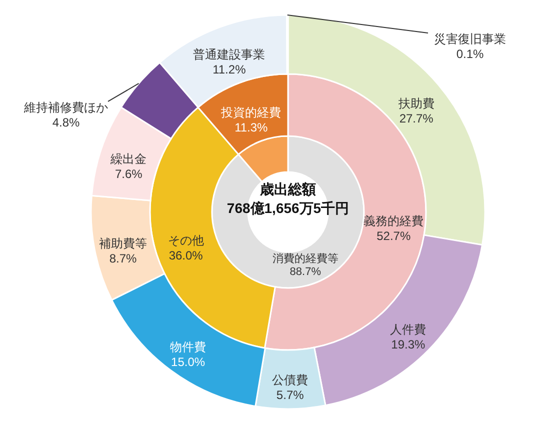 The width and height of the screenshot is (550, 433). What do you see at coordinates (251, 113) in the screenshot?
I see `slice-label: 投資的経費` at bounding box center [251, 113].